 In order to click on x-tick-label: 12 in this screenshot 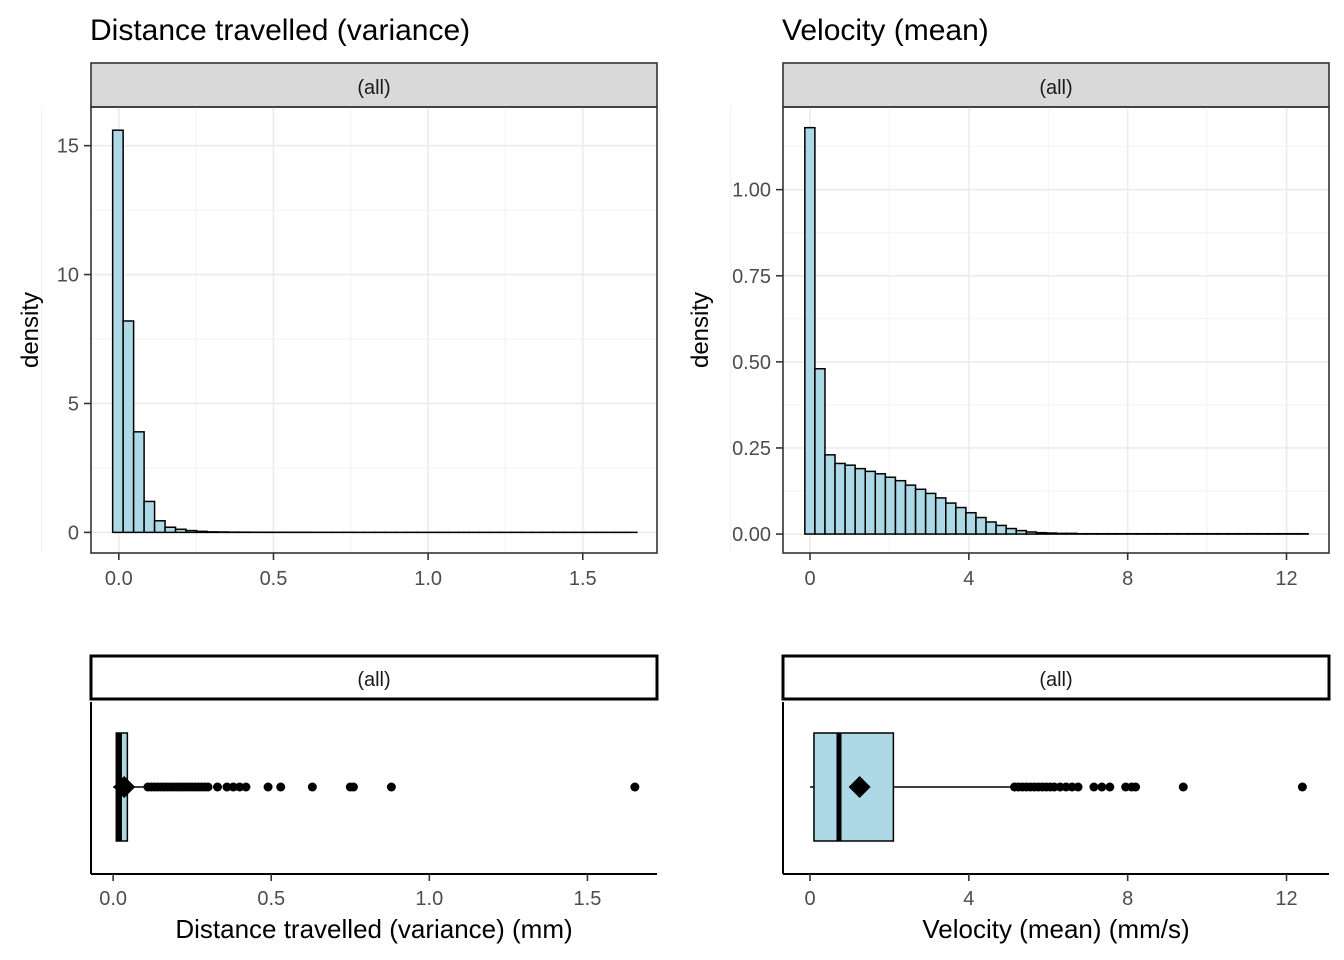, I will do `click(1286, 579)`.